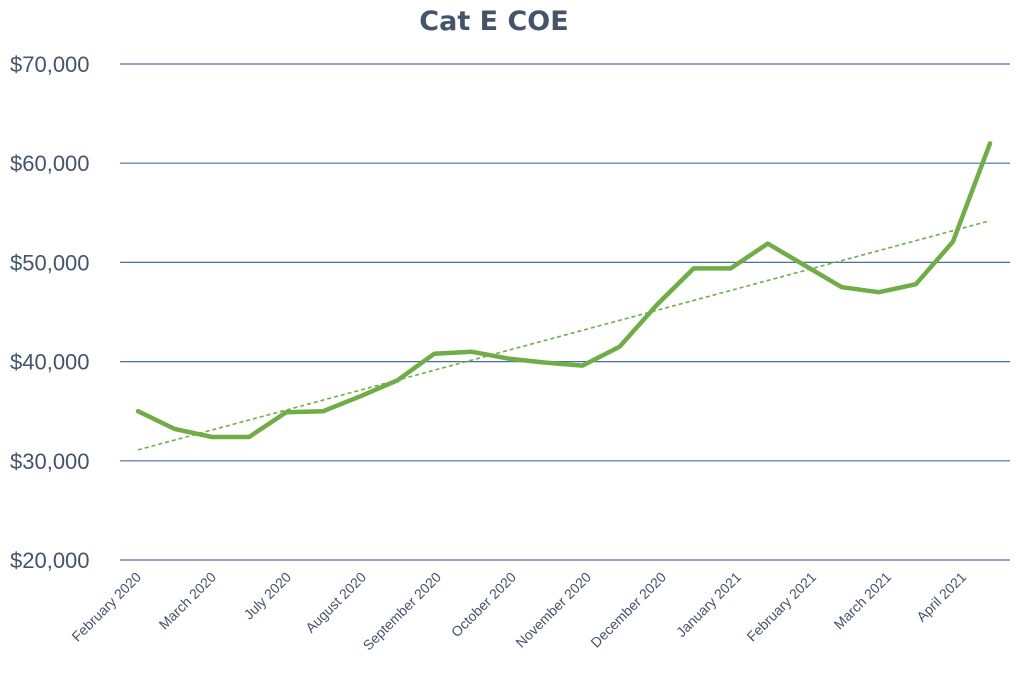 The image size is (1024, 683). Describe the element at coordinates (188, 601) in the screenshot. I see `x-tick-label: March 2020` at that location.